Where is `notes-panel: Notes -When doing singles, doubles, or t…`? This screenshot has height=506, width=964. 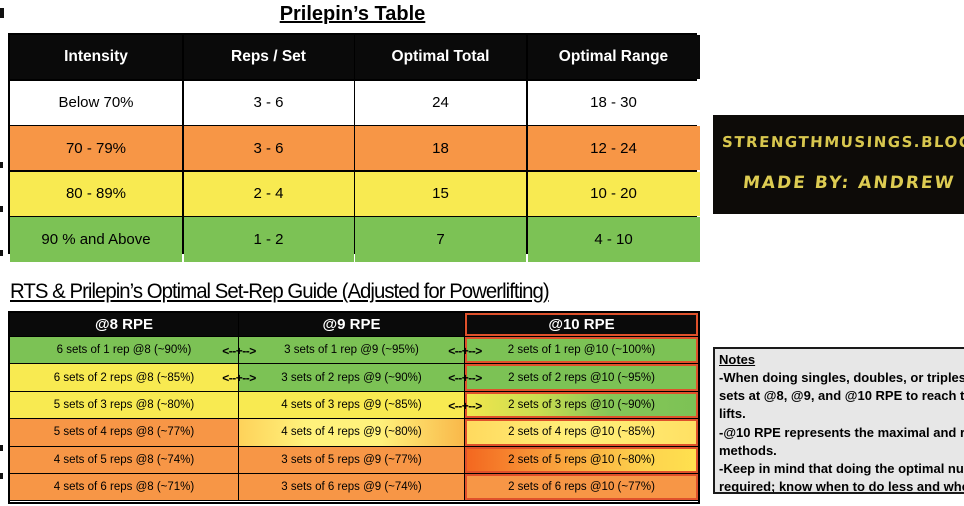
notes-panel: Notes -When doing singles, doubles, or t… is located at coordinates (838, 420).